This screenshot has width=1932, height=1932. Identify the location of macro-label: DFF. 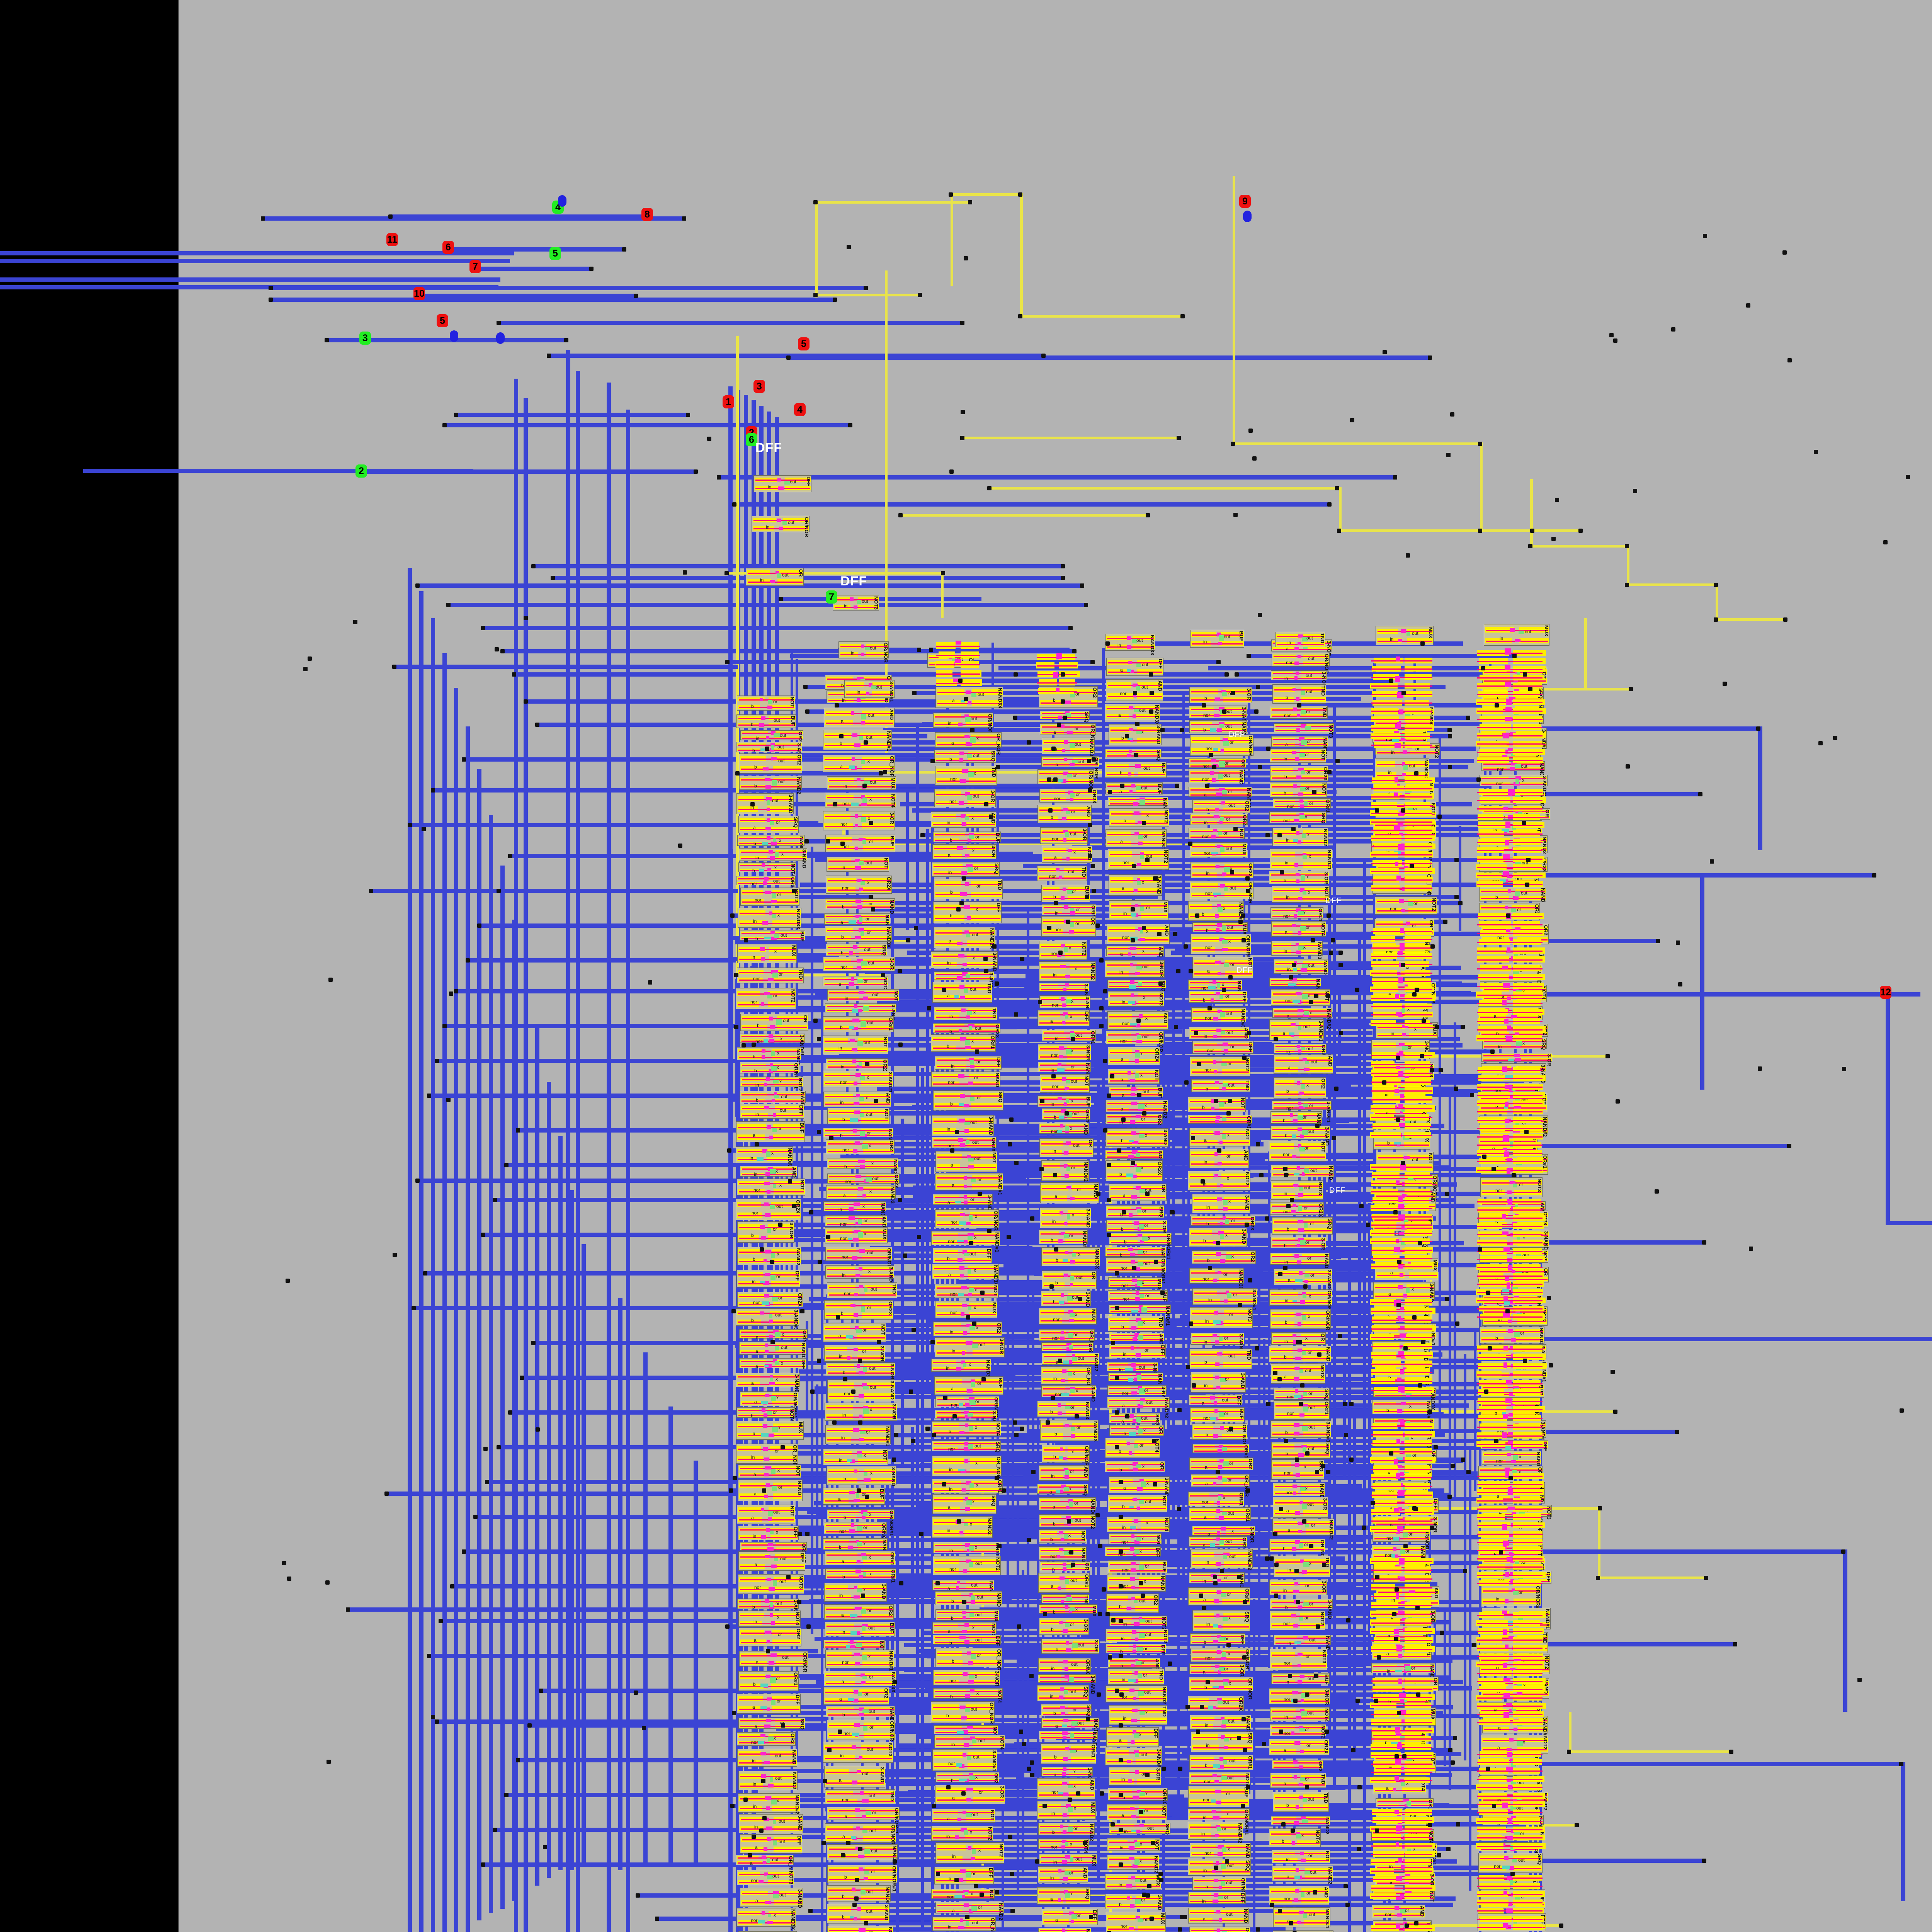
(854, 581).